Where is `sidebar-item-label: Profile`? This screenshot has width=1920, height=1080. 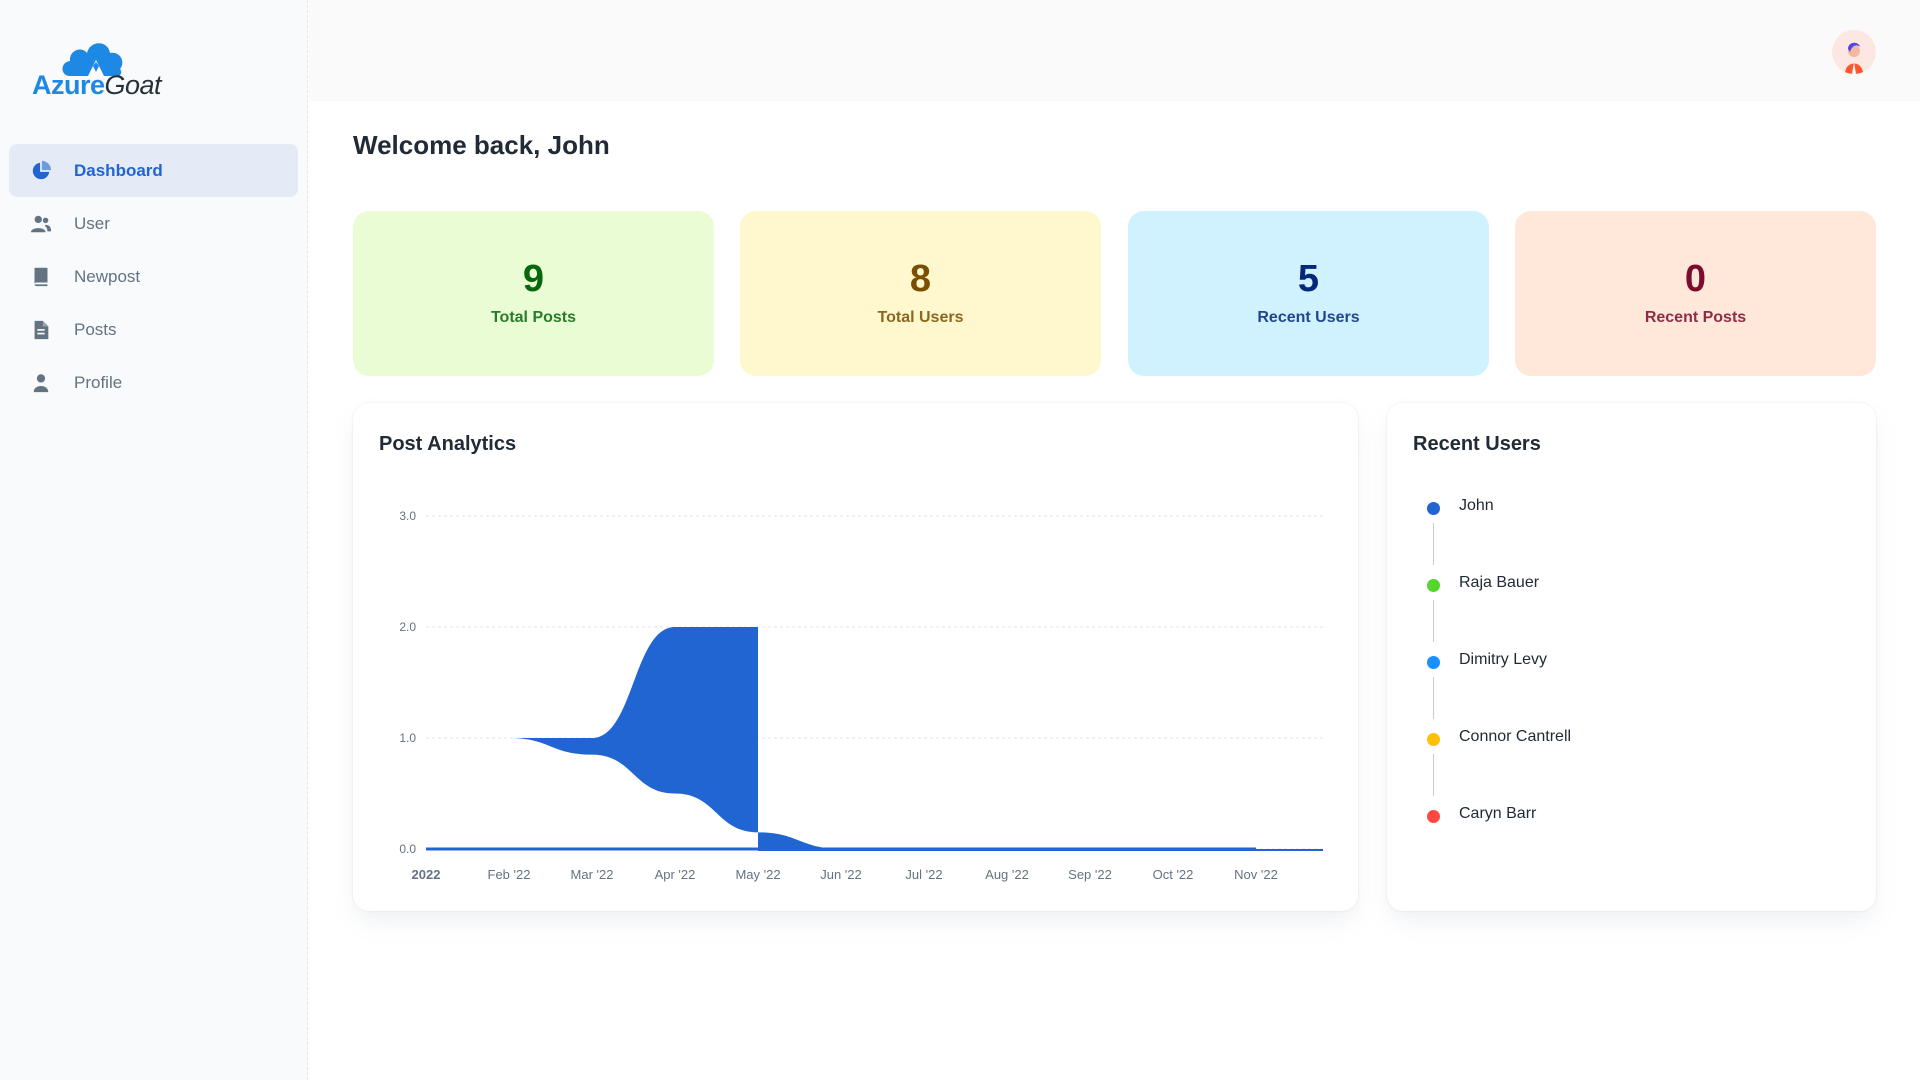
sidebar-item-label: Profile is located at coordinates (98, 382).